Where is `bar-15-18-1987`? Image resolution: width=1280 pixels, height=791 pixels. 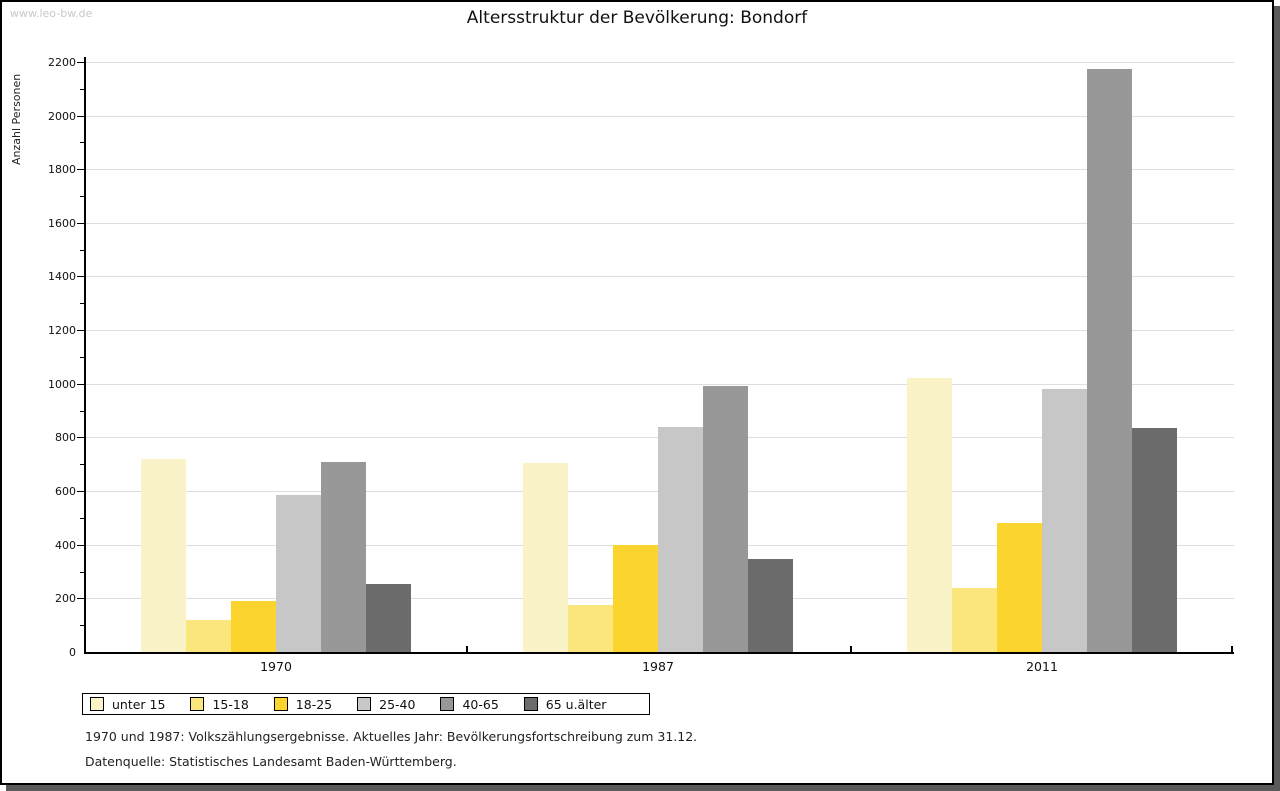 bar-15-18-1987 is located at coordinates (590, 628).